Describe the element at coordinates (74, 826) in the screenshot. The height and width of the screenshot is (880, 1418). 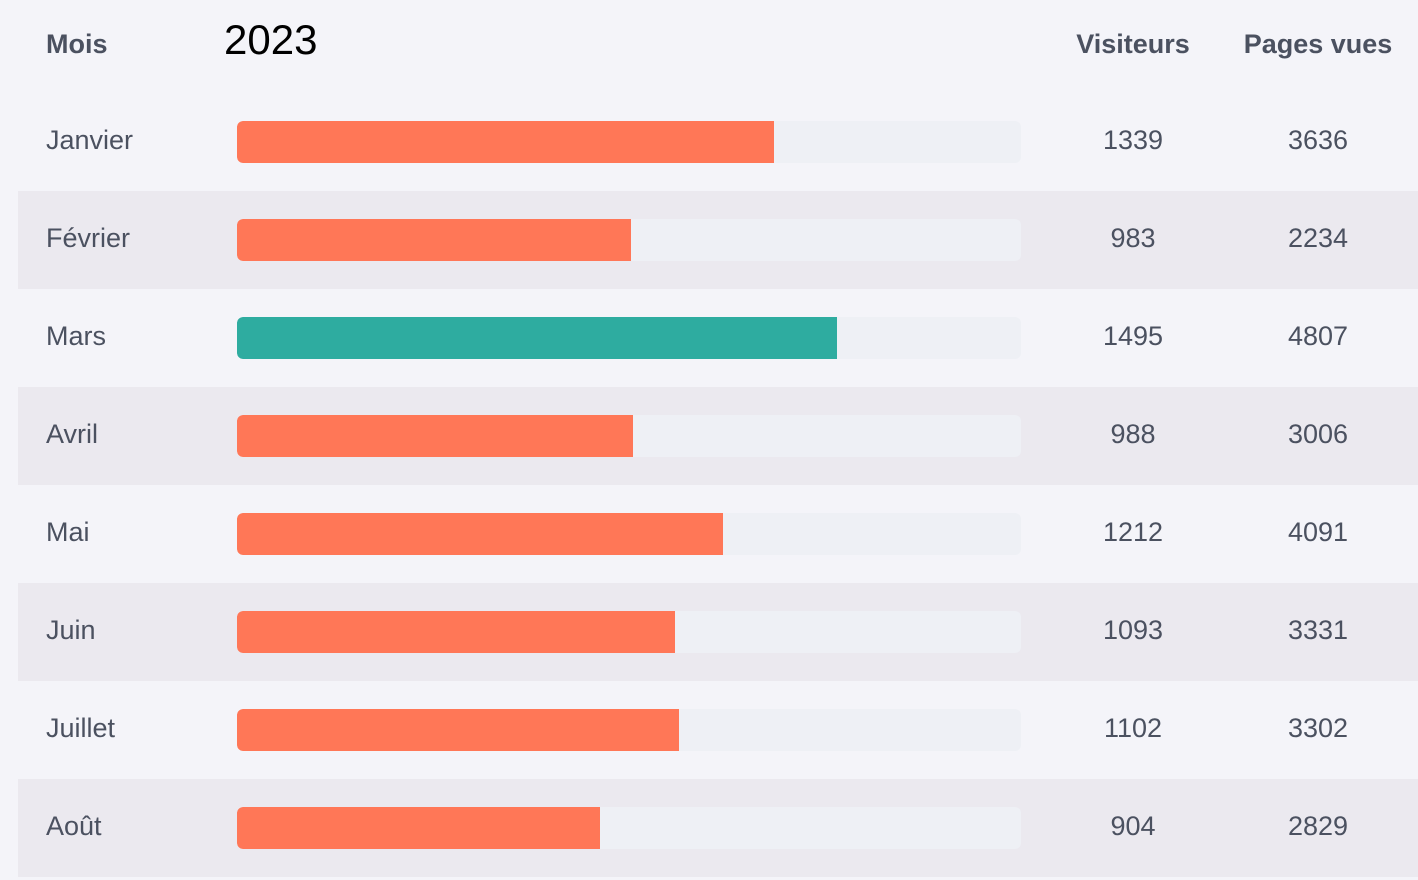
I see `month-label: Août` at that location.